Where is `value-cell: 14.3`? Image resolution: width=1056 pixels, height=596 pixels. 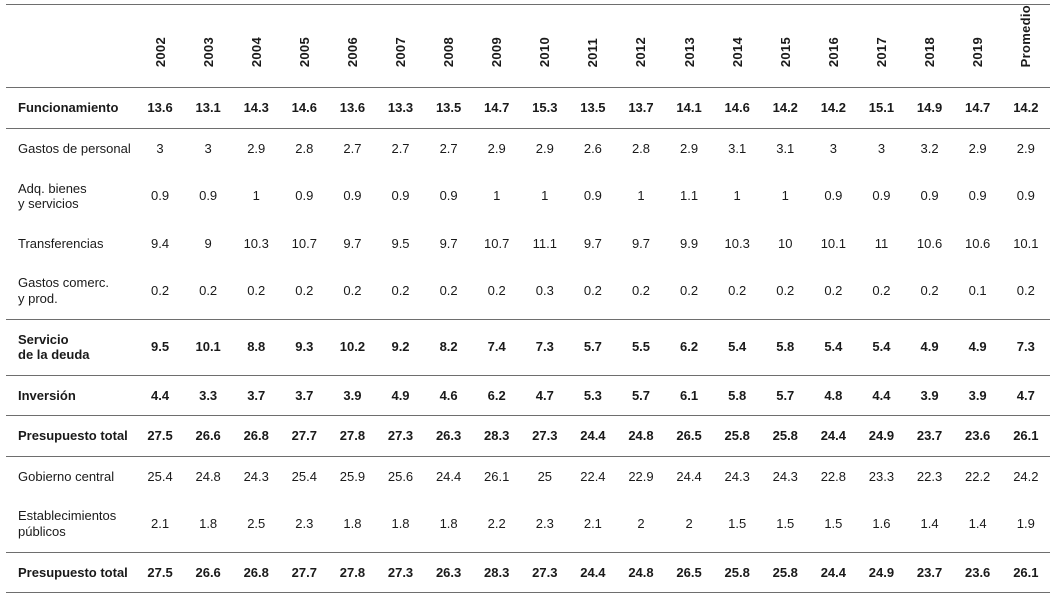 value-cell: 14.3 is located at coordinates (256, 108).